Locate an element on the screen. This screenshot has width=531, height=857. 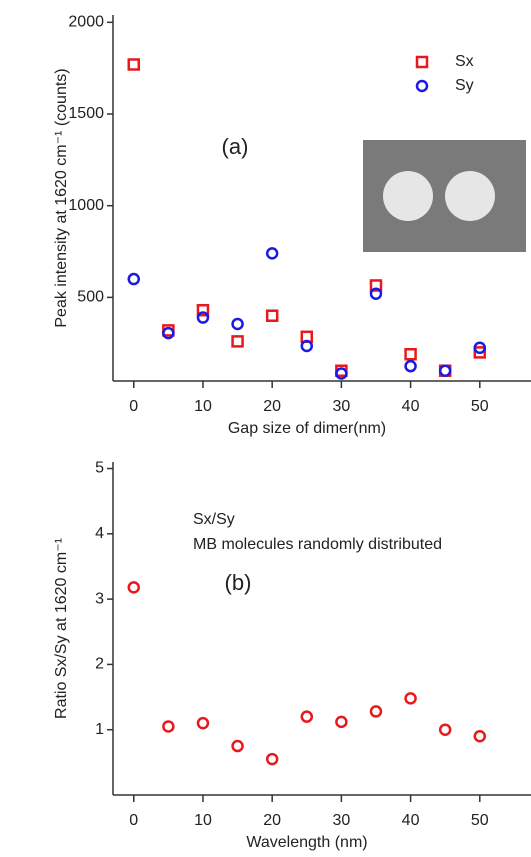
x-axis-label: Wavelength (nm) is located at coordinates (306, 842).